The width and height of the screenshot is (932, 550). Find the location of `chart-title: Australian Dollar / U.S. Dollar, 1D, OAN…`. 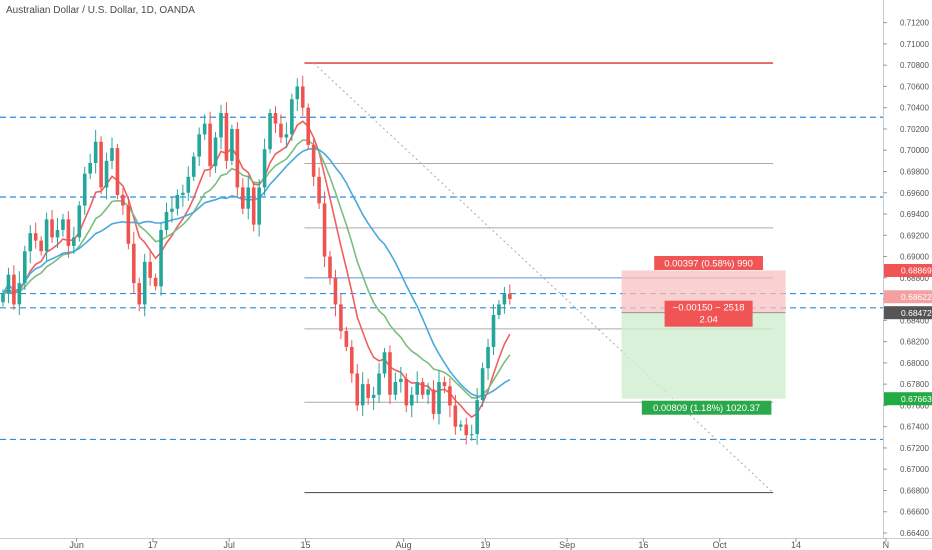

chart-title: Australian Dollar / U.S. Dollar, 1D, OAN… is located at coordinates (100, 10).